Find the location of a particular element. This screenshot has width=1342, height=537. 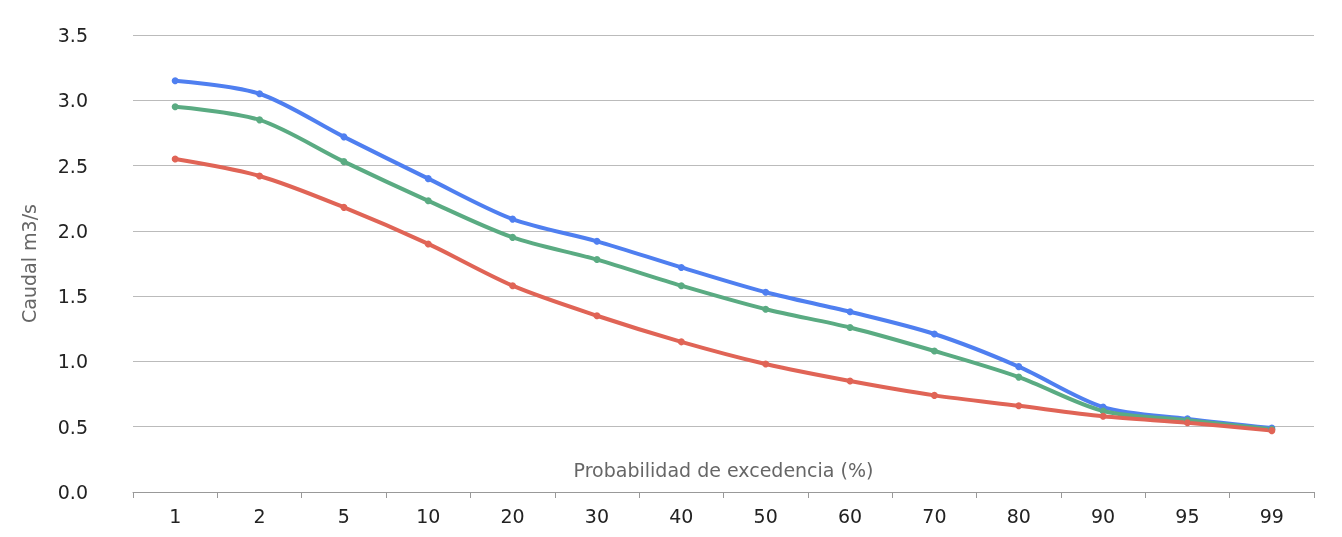

y-tick-label: 2.5 is located at coordinates (72, 165).